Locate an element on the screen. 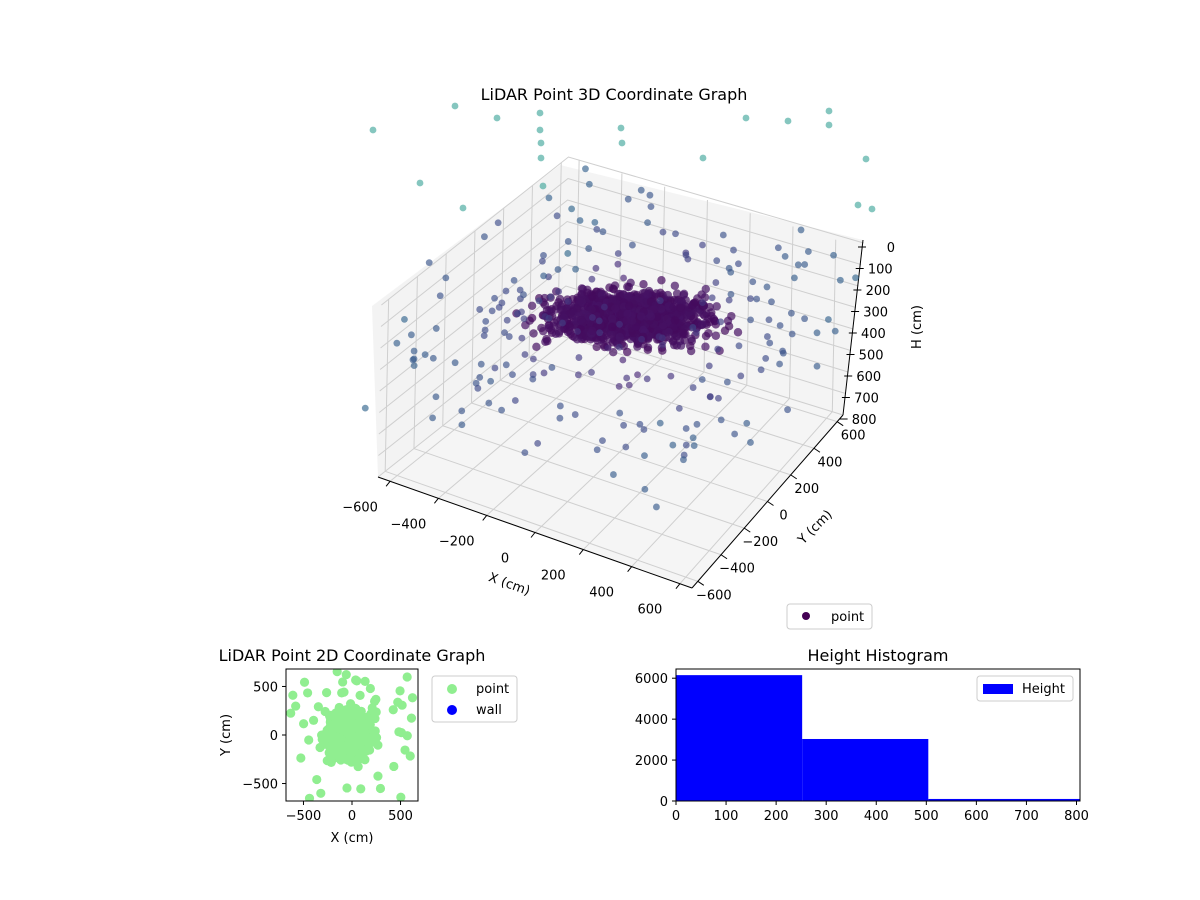  legend-histogram: Height is located at coordinates (1025, 688).